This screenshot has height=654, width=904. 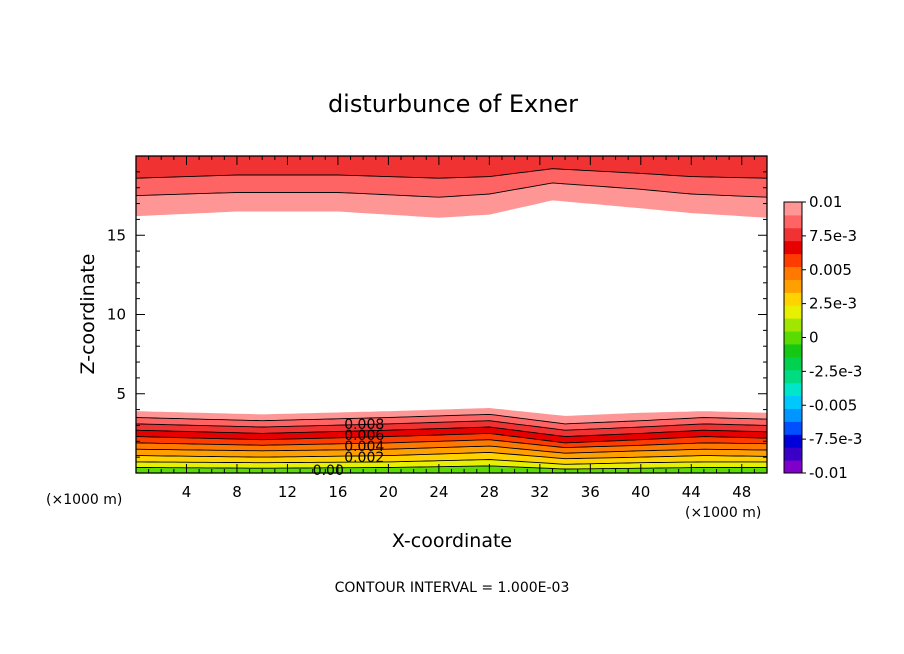 I want to click on x-tick-label: 28, so click(x=489, y=492).